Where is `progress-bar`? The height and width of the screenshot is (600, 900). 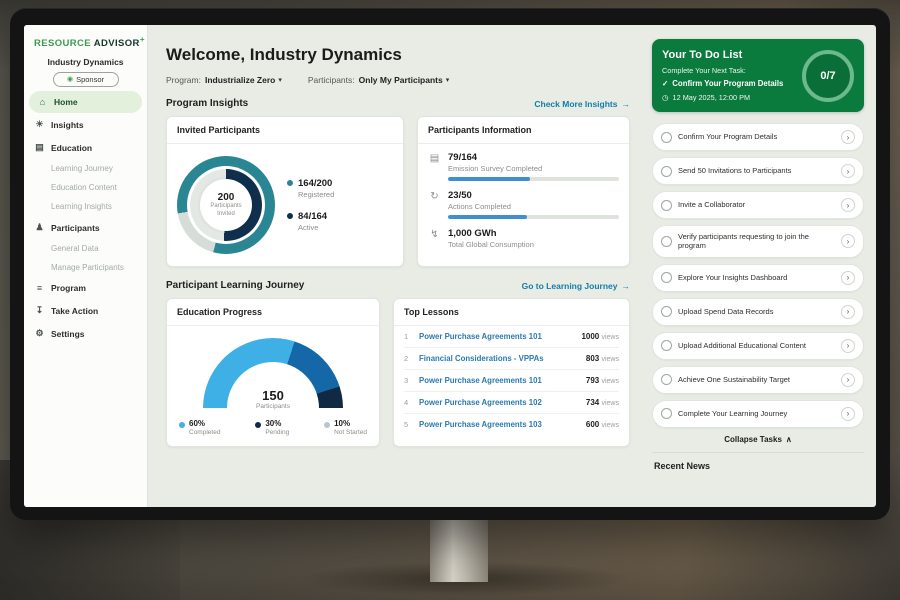 progress-bar is located at coordinates (533, 179).